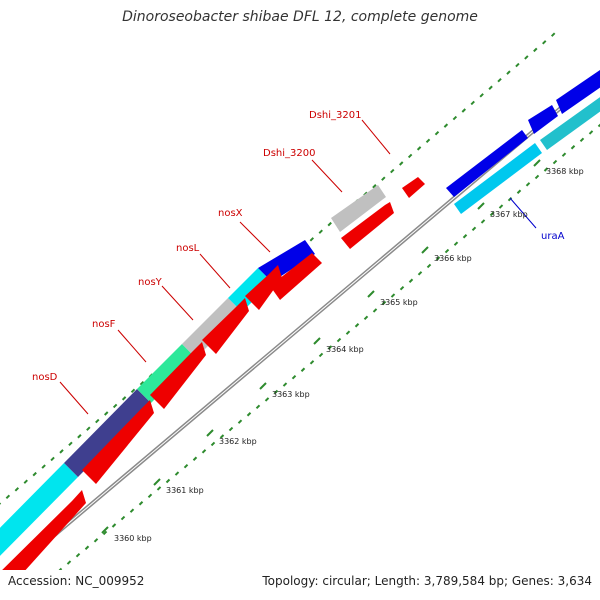  I want to click on gene-label-uraa: uraA, so click(553, 236).